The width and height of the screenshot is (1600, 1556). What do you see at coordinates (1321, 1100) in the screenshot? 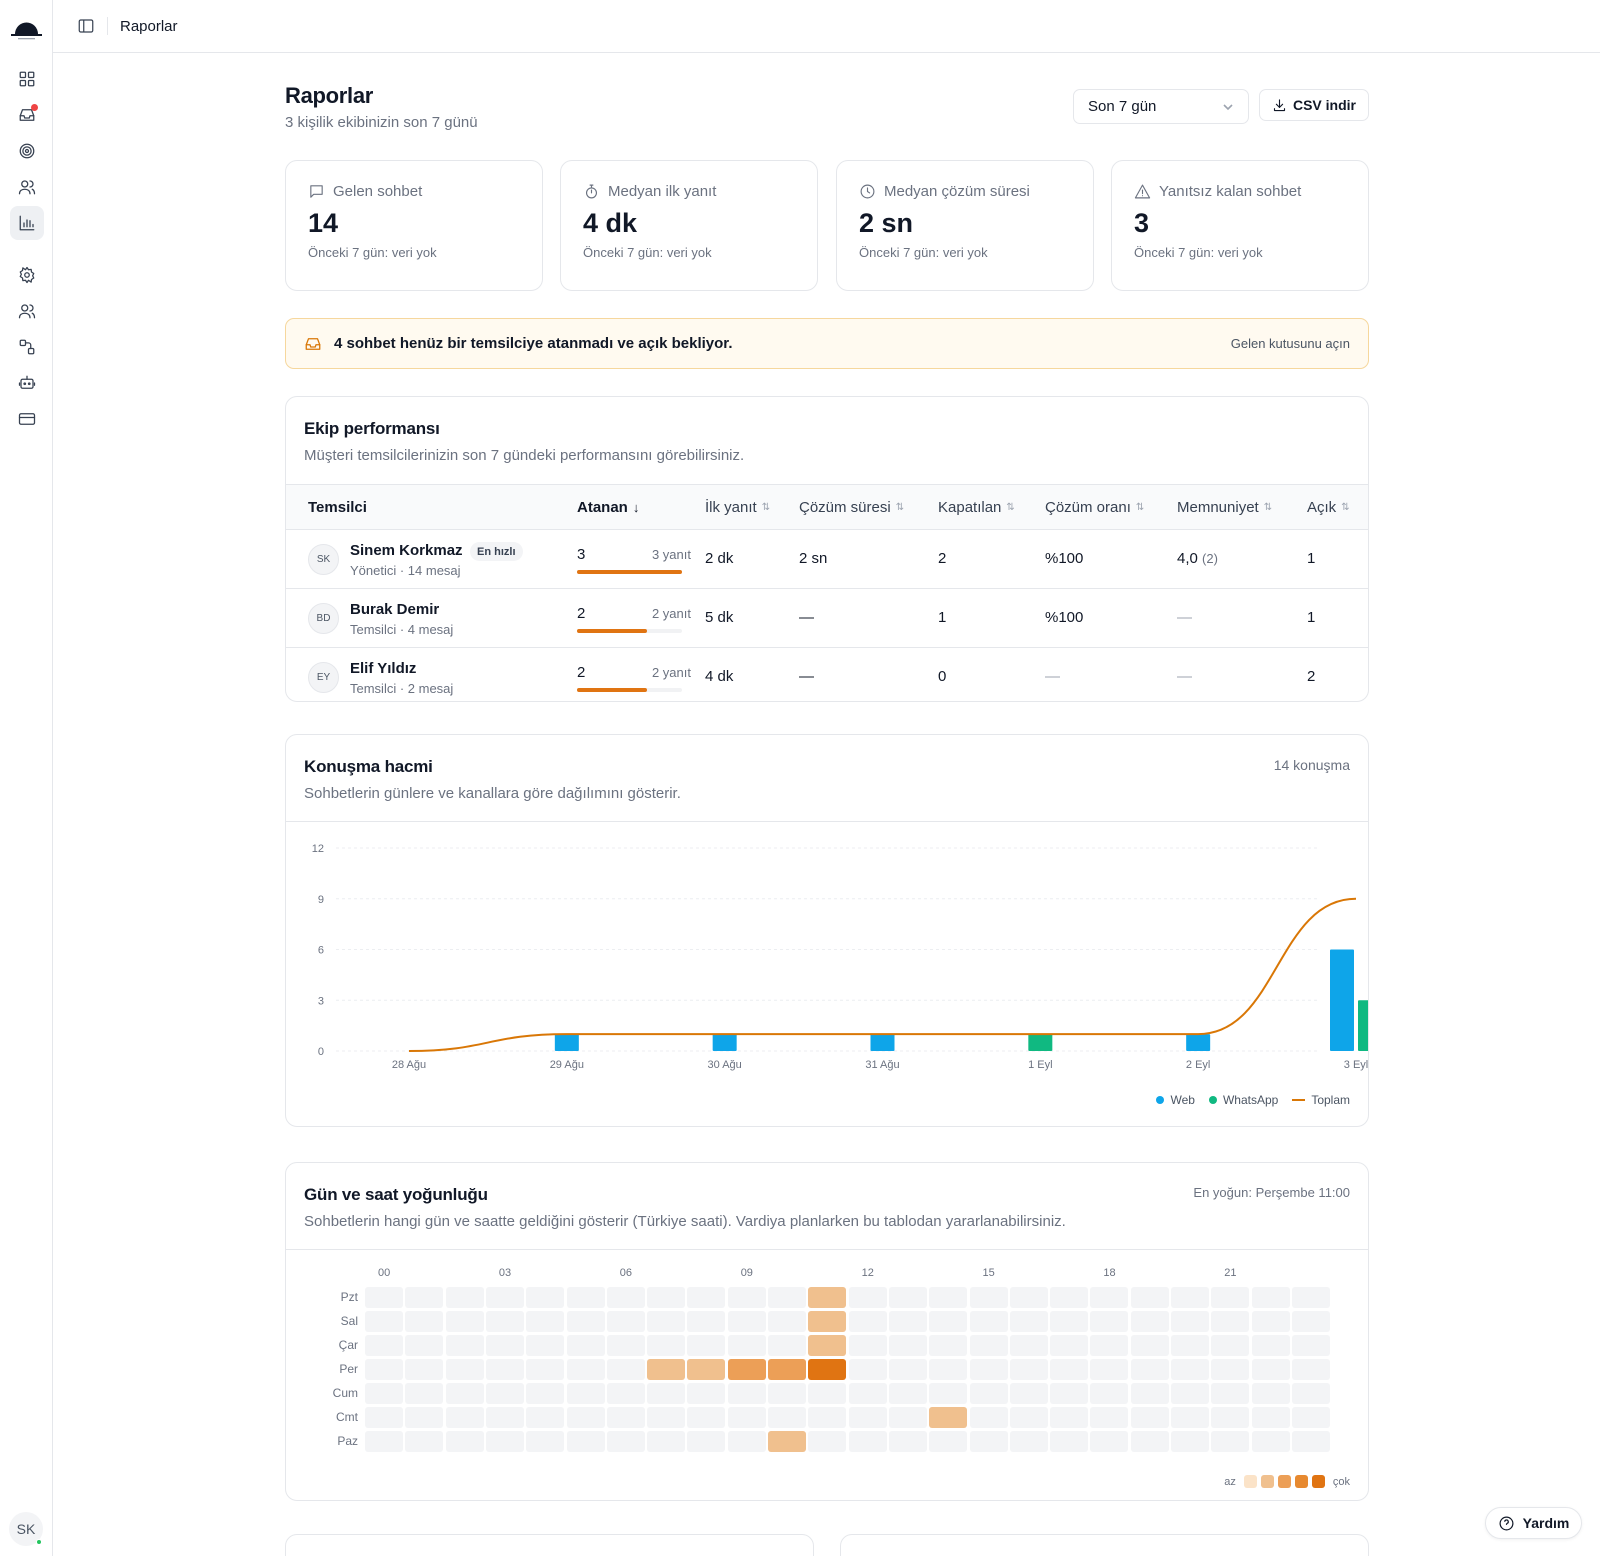
I see `legend-item-toplam: Toplam` at bounding box center [1321, 1100].